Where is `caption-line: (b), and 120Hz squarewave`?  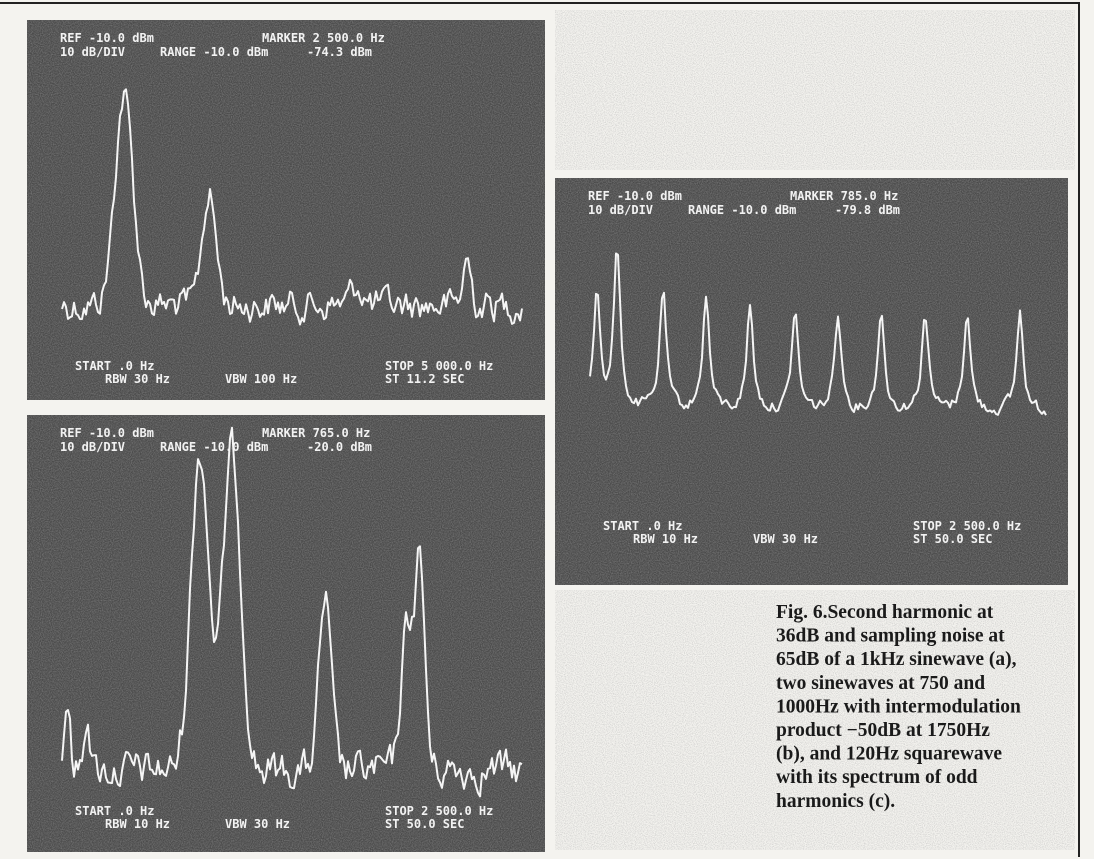
caption-line: (b), and 120Hz squarewave is located at coordinates (889, 754).